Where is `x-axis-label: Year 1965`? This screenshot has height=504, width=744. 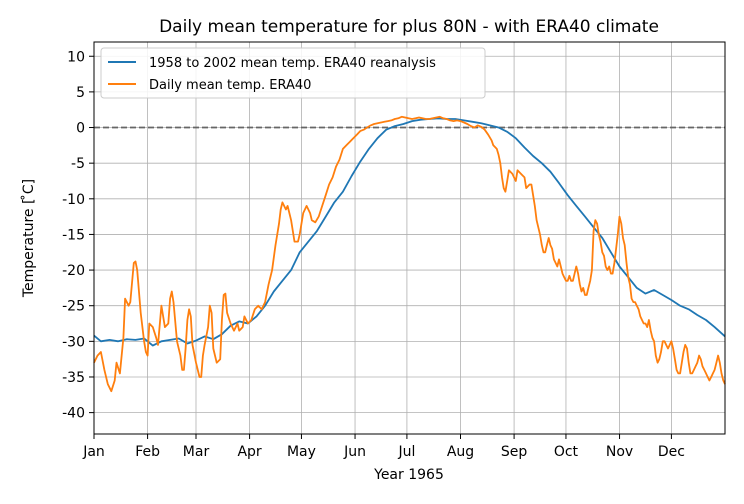 x-axis-label: Year 1965 is located at coordinates (408, 475).